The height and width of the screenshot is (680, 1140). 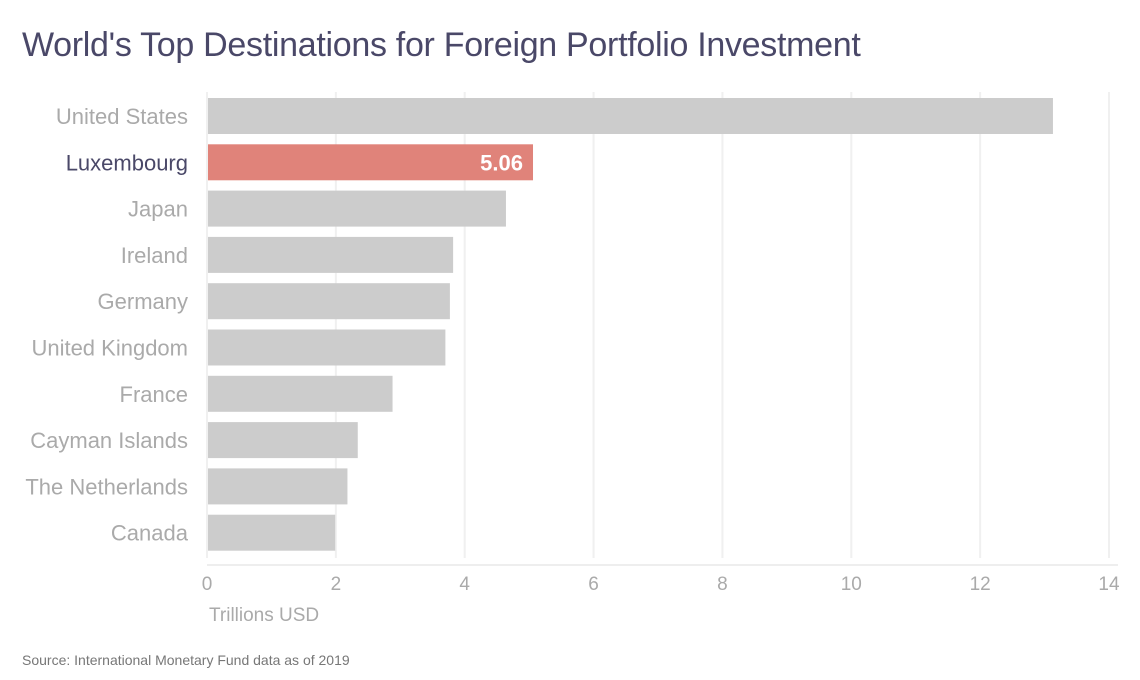 What do you see at coordinates (336, 584) in the screenshot?
I see `x-tick-label: 2` at bounding box center [336, 584].